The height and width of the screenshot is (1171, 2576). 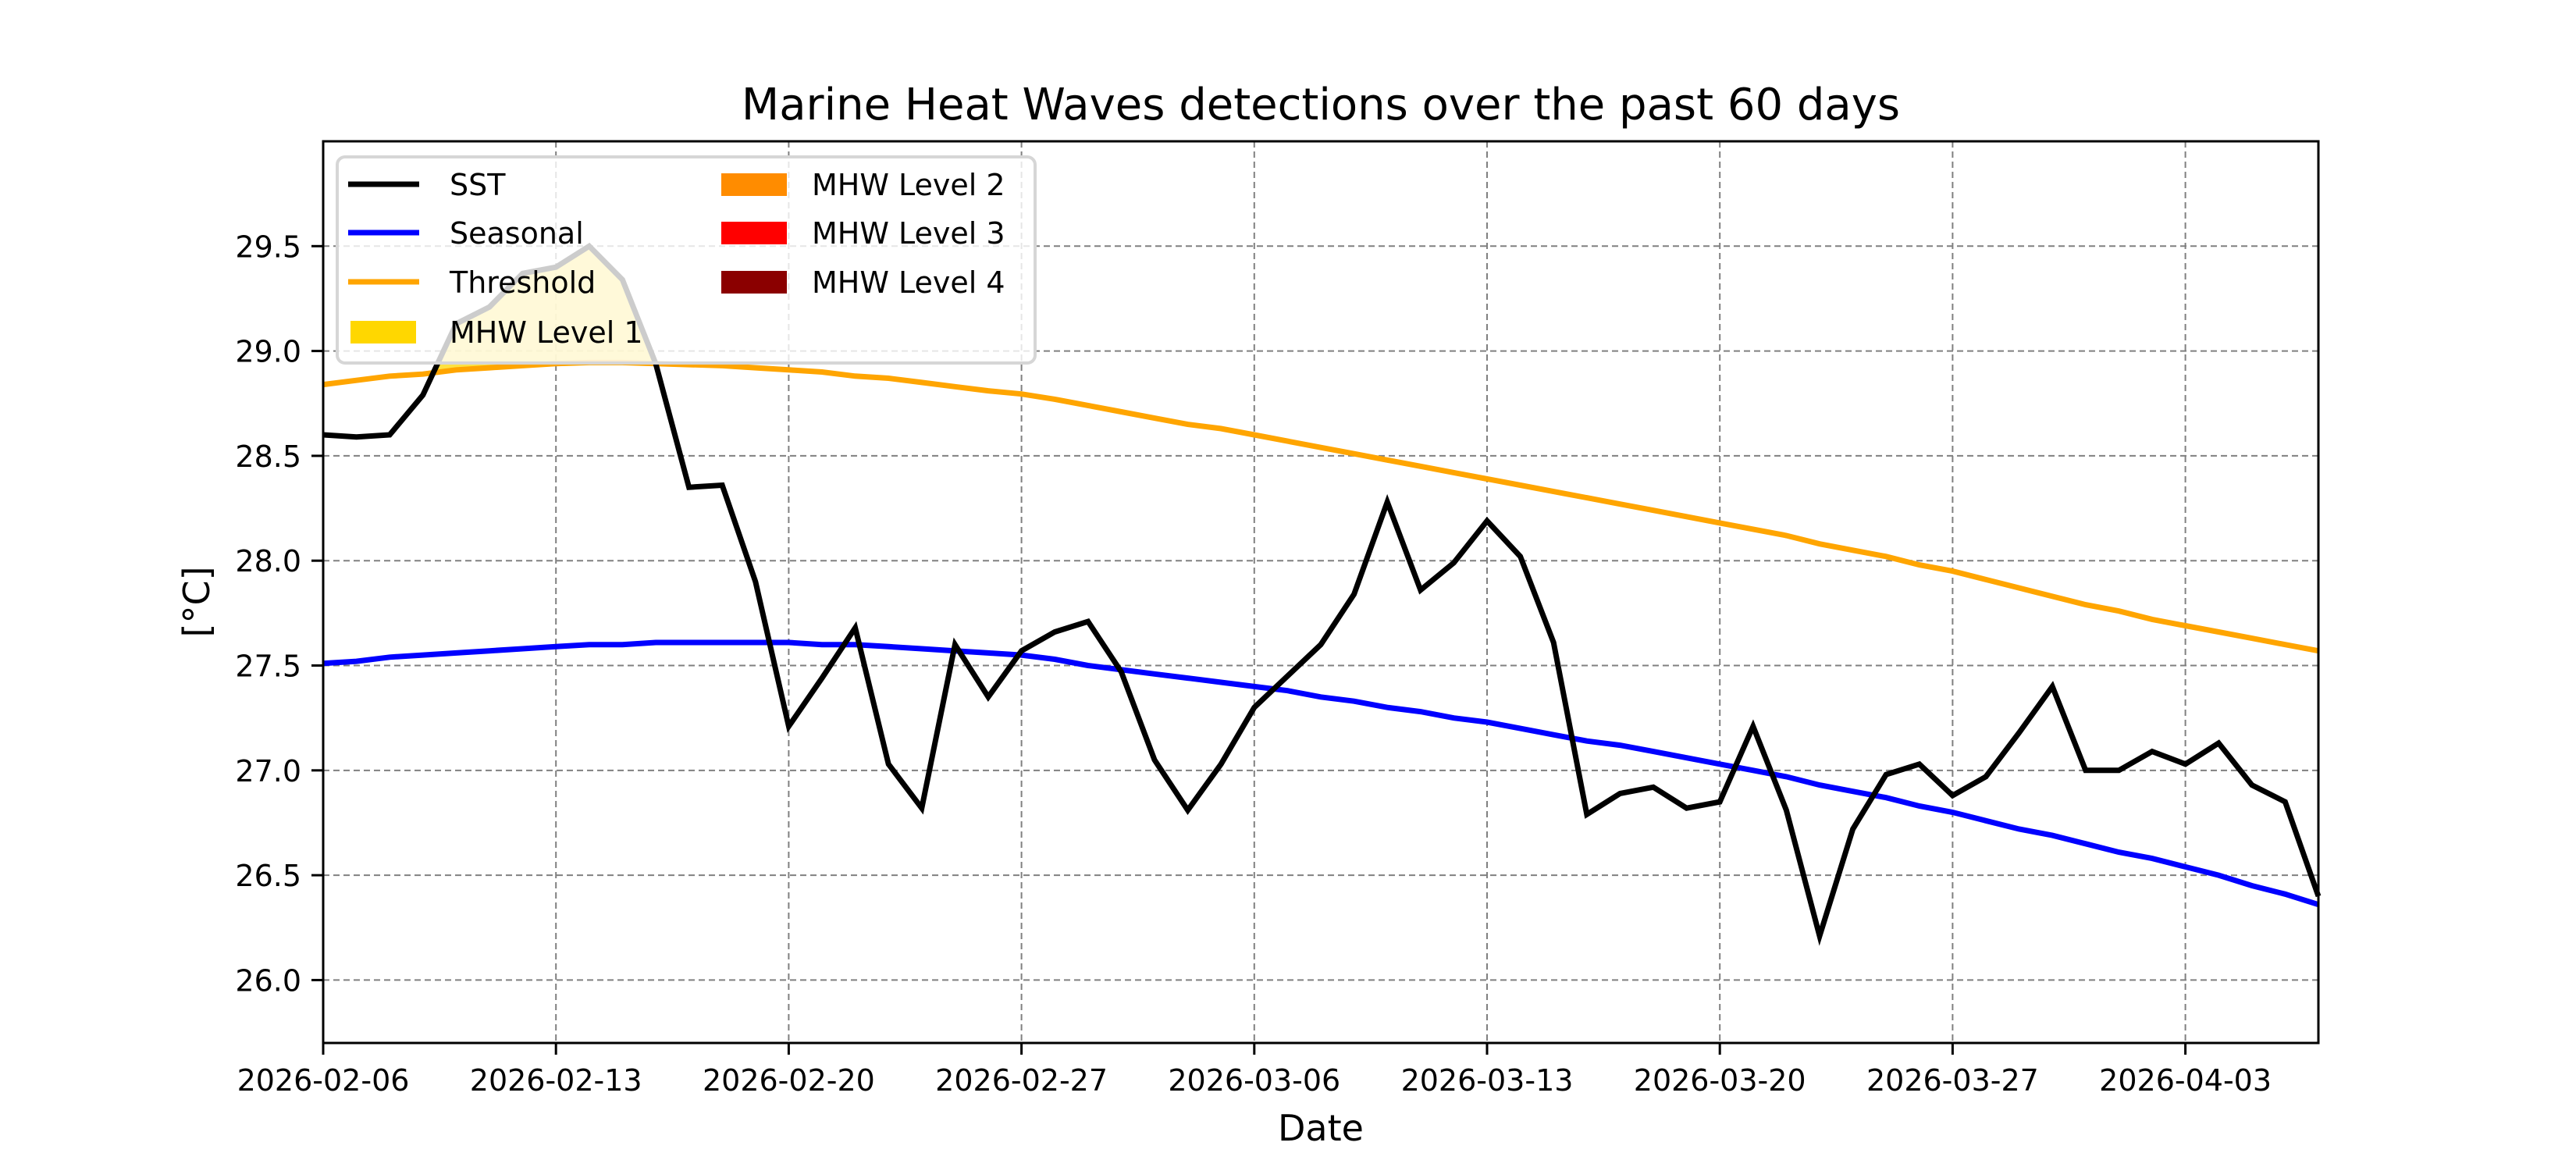 What do you see at coordinates (789, 1080) in the screenshot?
I see `x-tick-label: 2026-02-20` at bounding box center [789, 1080].